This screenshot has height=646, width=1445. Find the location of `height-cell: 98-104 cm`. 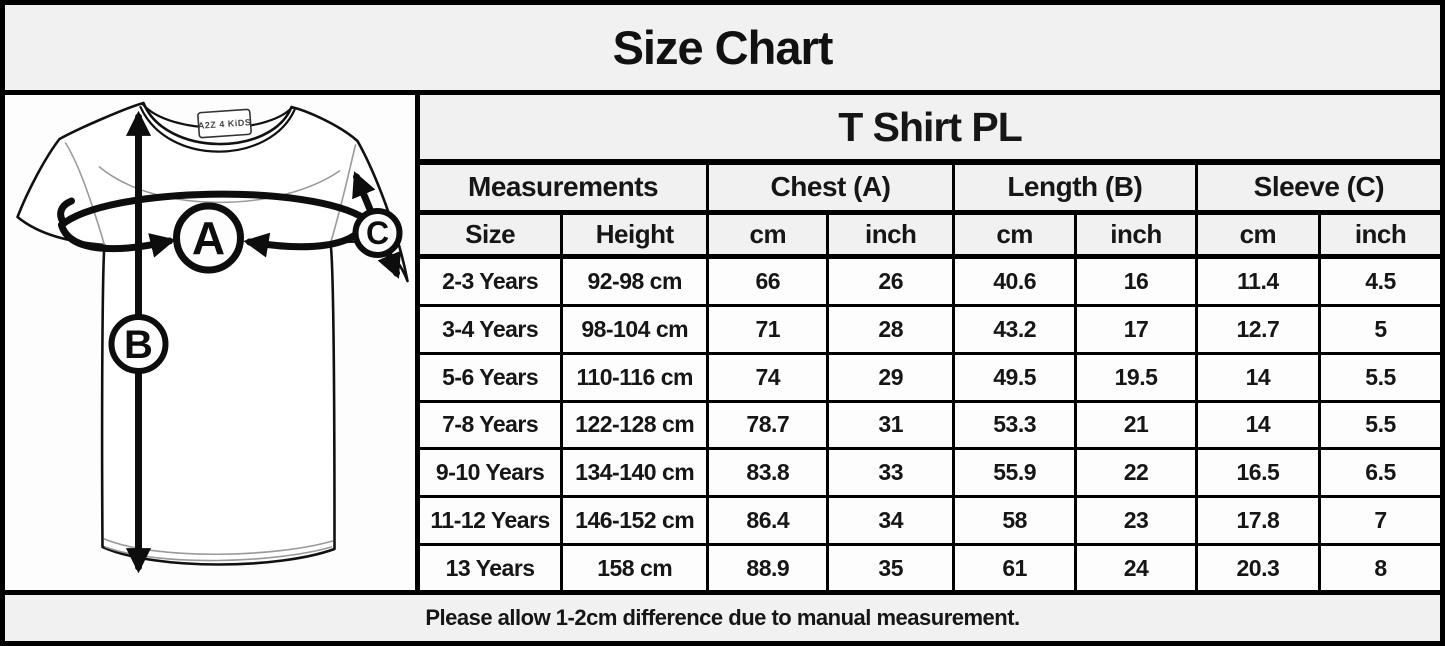

height-cell: 98-104 cm is located at coordinates (635, 329).